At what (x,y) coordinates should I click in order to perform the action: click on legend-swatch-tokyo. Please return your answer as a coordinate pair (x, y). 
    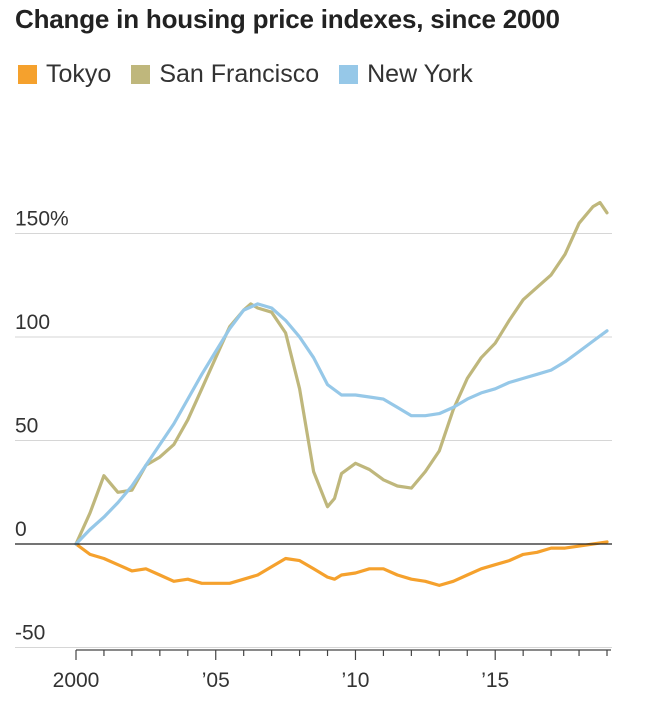
    Looking at the image, I should click on (27, 74).